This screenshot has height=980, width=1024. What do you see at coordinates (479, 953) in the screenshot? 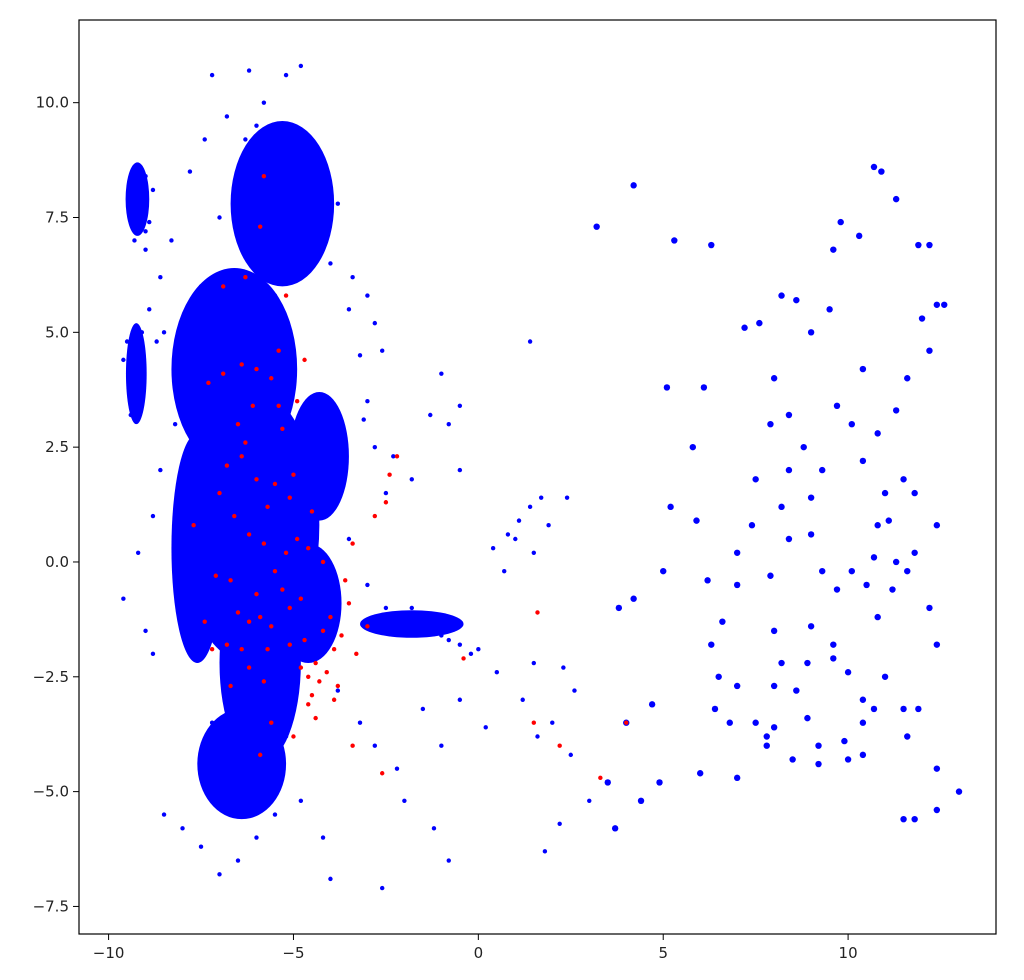
I see `x-tick-label: 0` at bounding box center [479, 953].